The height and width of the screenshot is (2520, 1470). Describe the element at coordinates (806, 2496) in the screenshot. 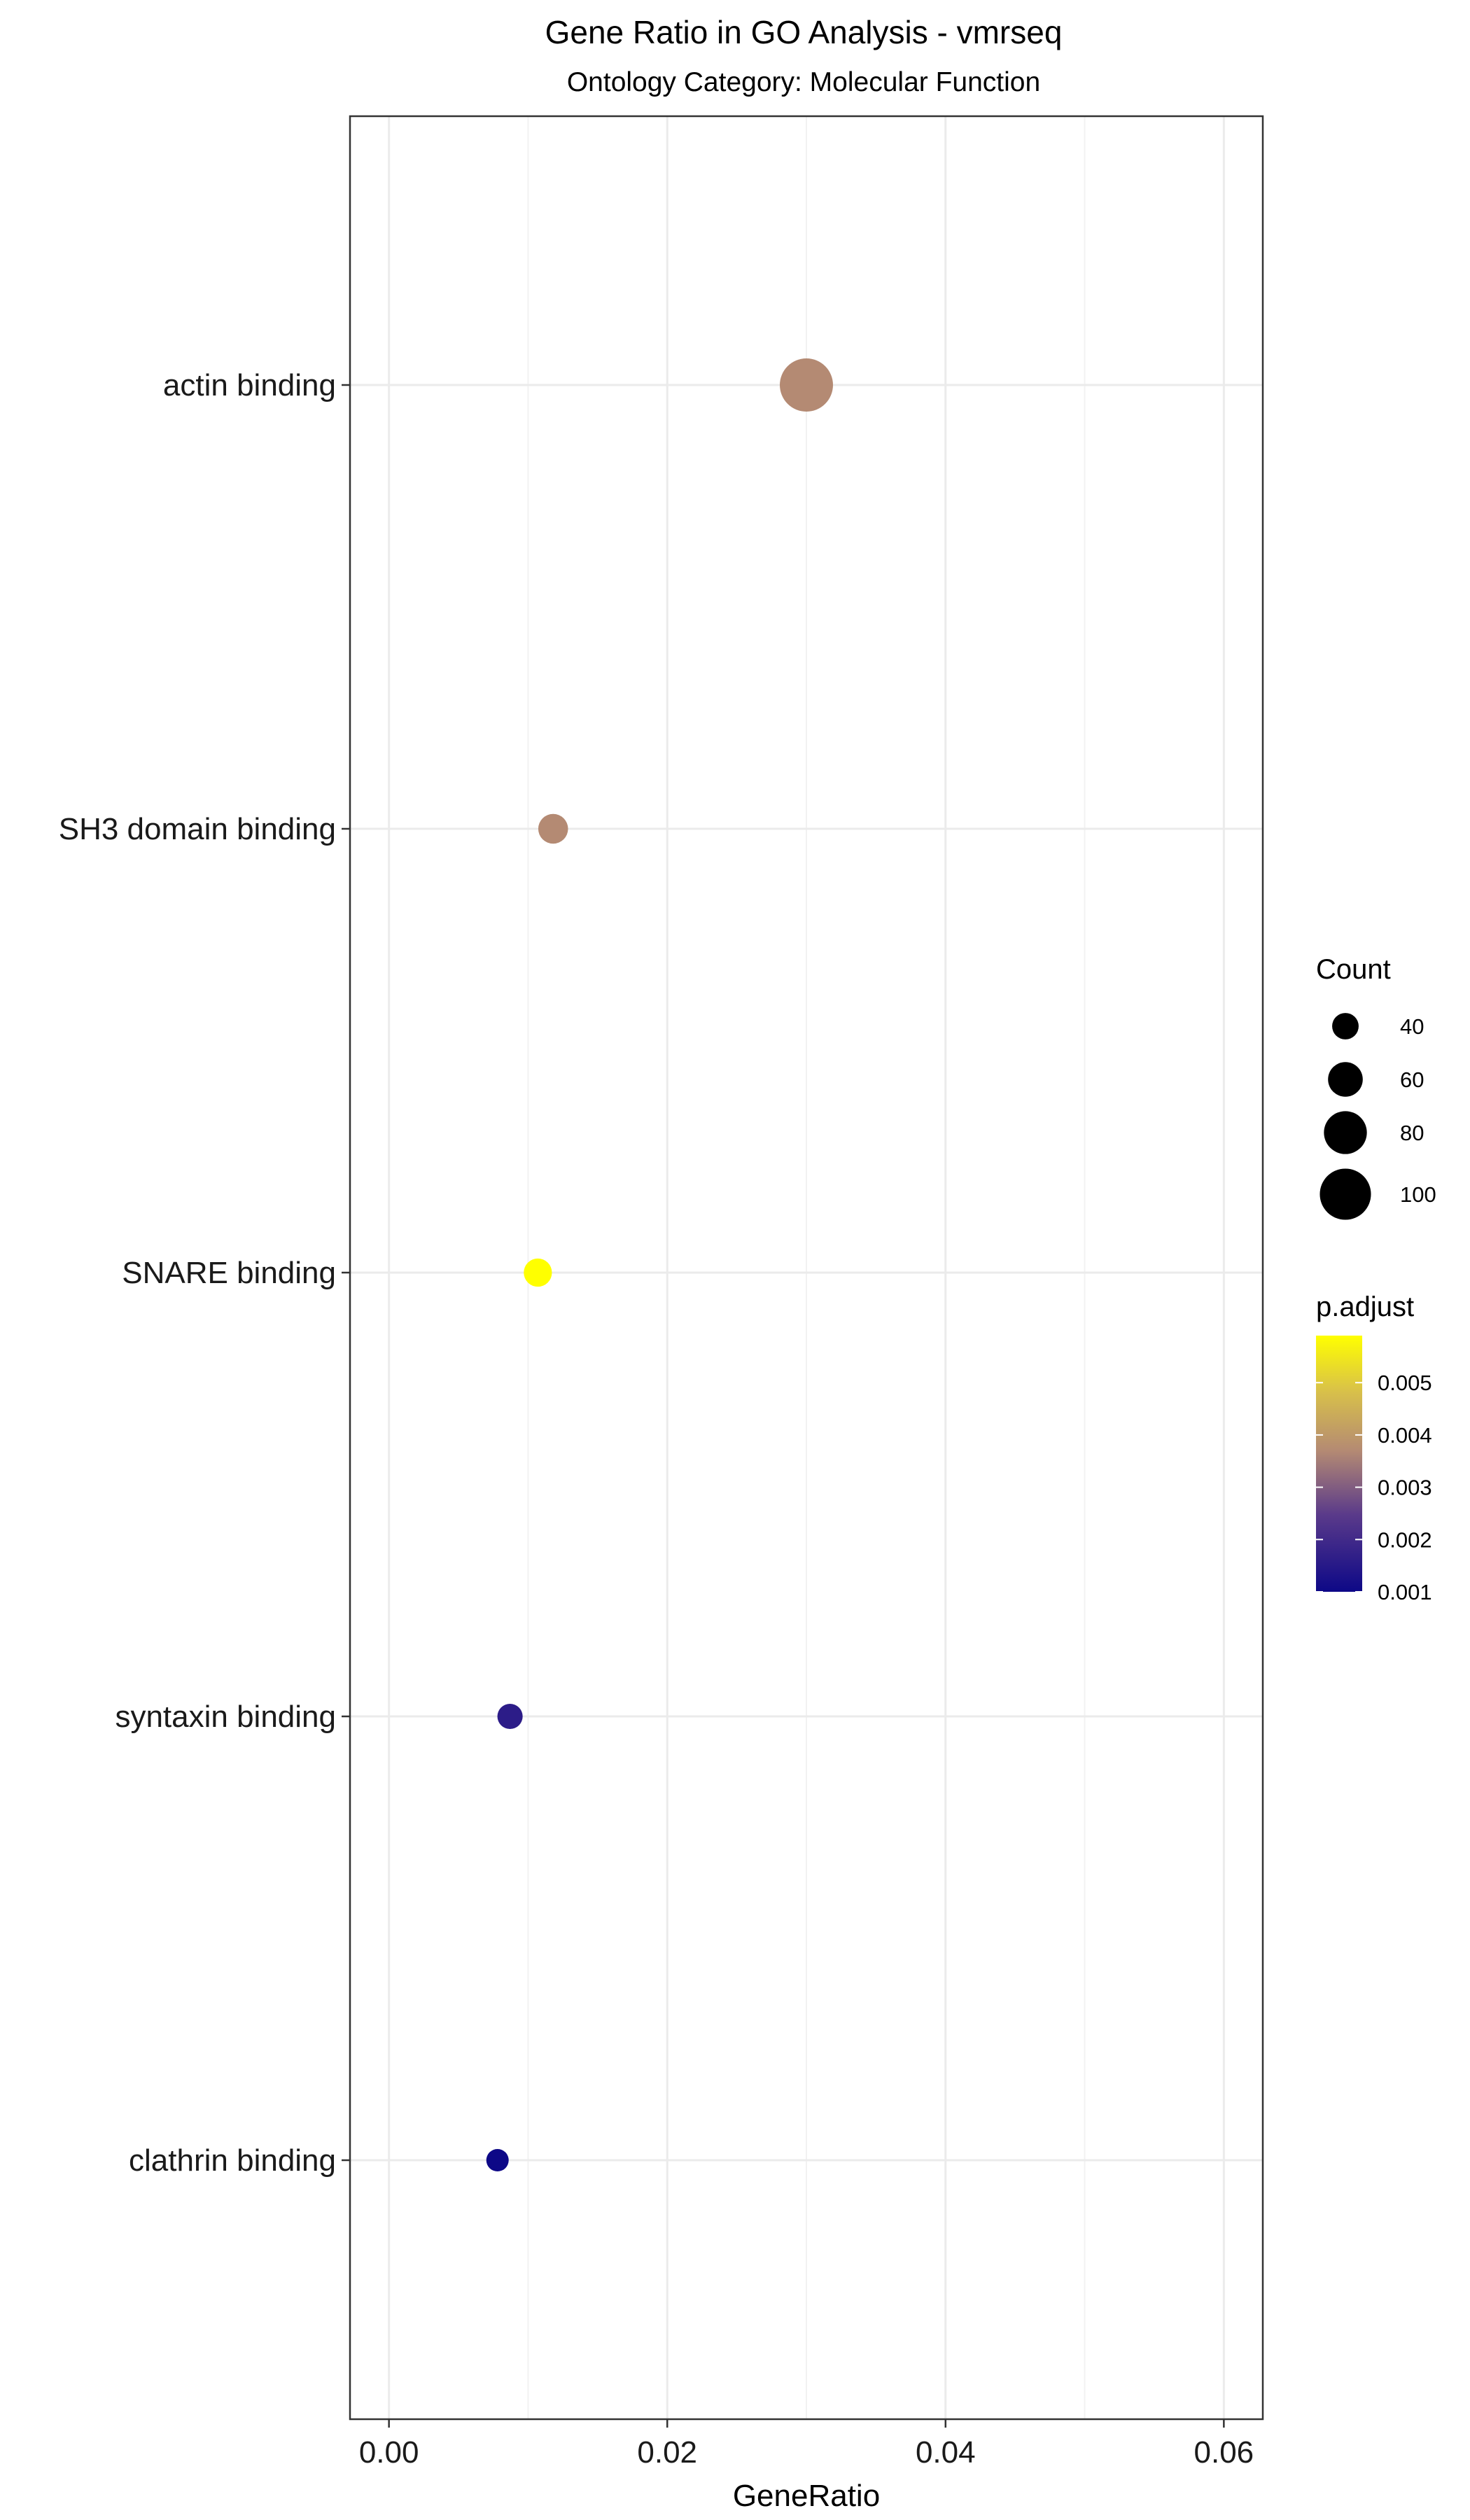

I see `x-axis-title: GeneRatio` at that location.